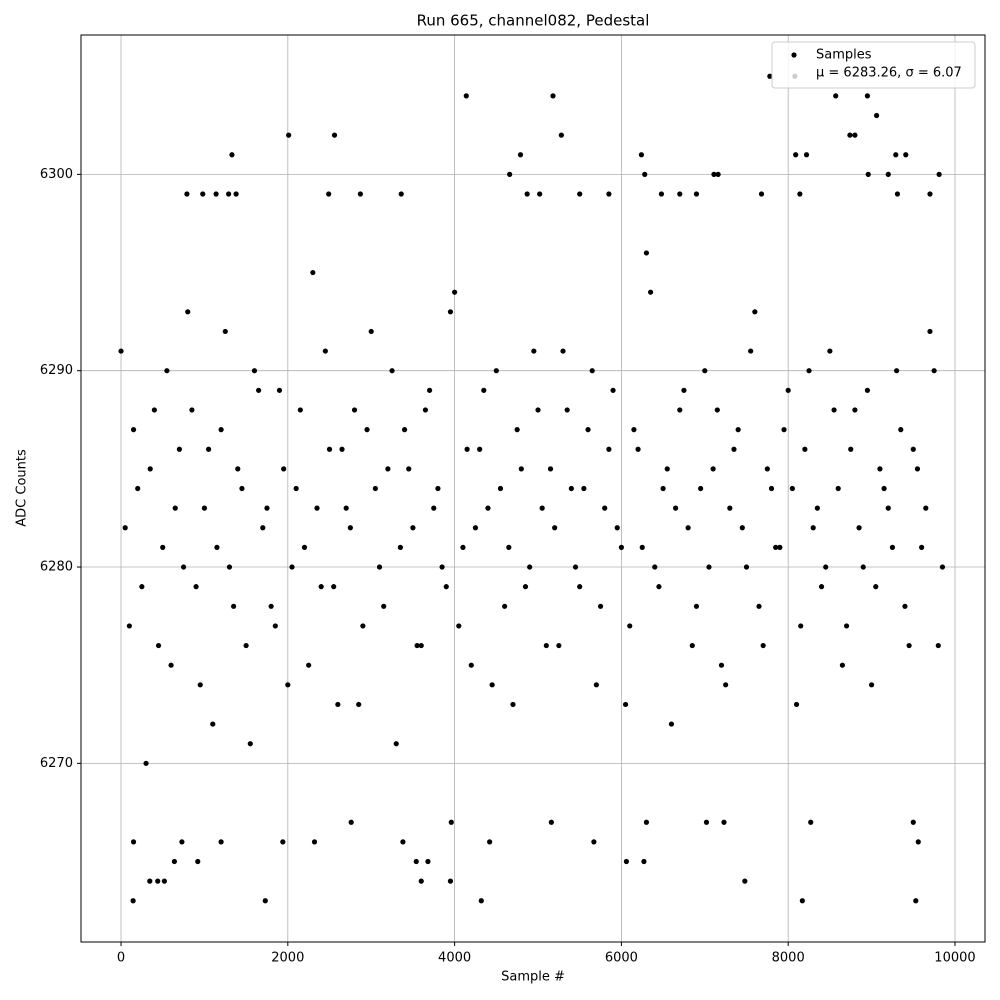 This screenshot has height=1000, width=1000. I want to click on x-tick-label: 6000, so click(621, 958).